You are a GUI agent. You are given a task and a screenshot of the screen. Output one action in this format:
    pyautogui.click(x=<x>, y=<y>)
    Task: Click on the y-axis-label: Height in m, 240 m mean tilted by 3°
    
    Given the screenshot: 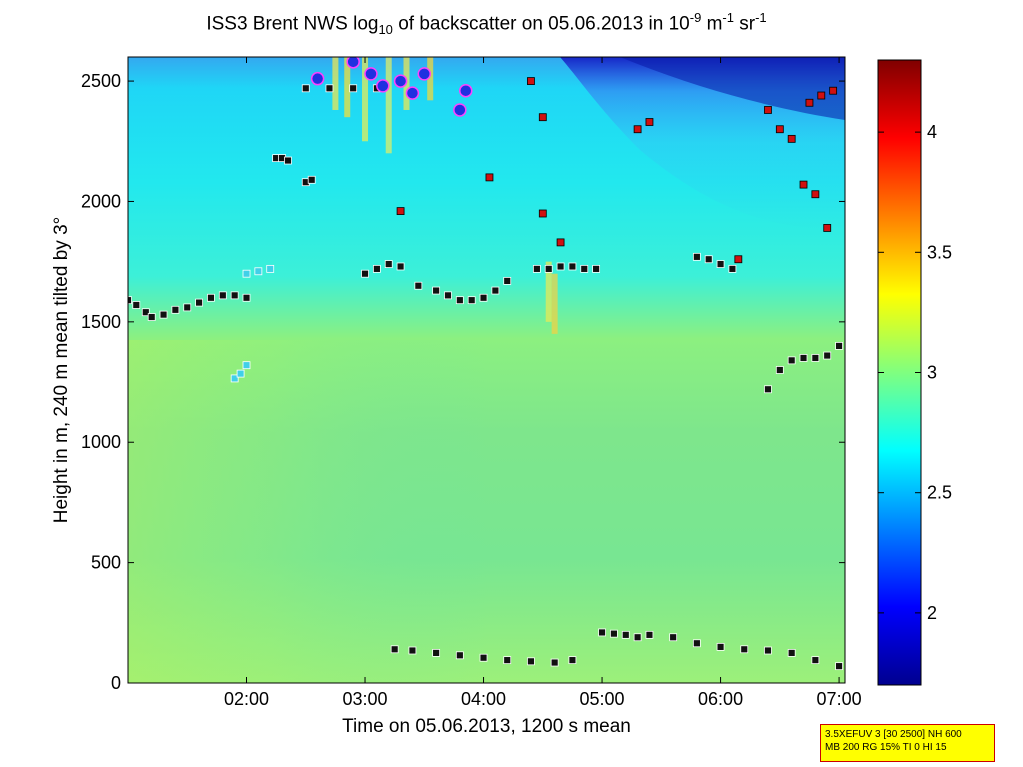 What is the action you would take?
    pyautogui.click(x=61, y=370)
    